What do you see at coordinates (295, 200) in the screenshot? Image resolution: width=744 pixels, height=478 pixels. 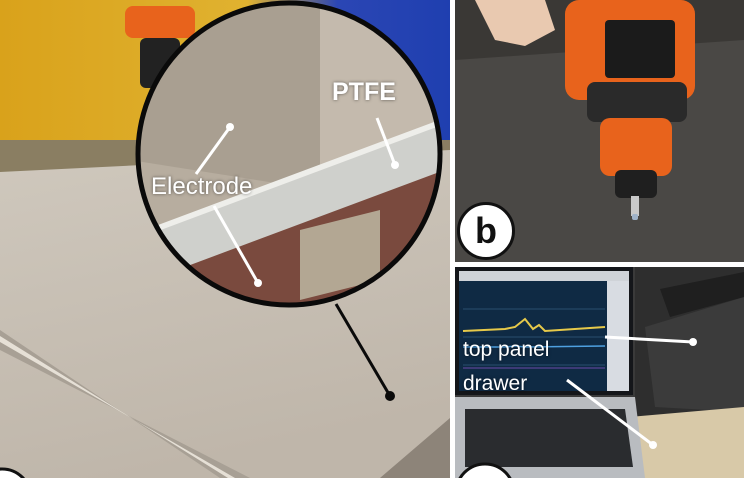 I see `electrode-band` at bounding box center [295, 200].